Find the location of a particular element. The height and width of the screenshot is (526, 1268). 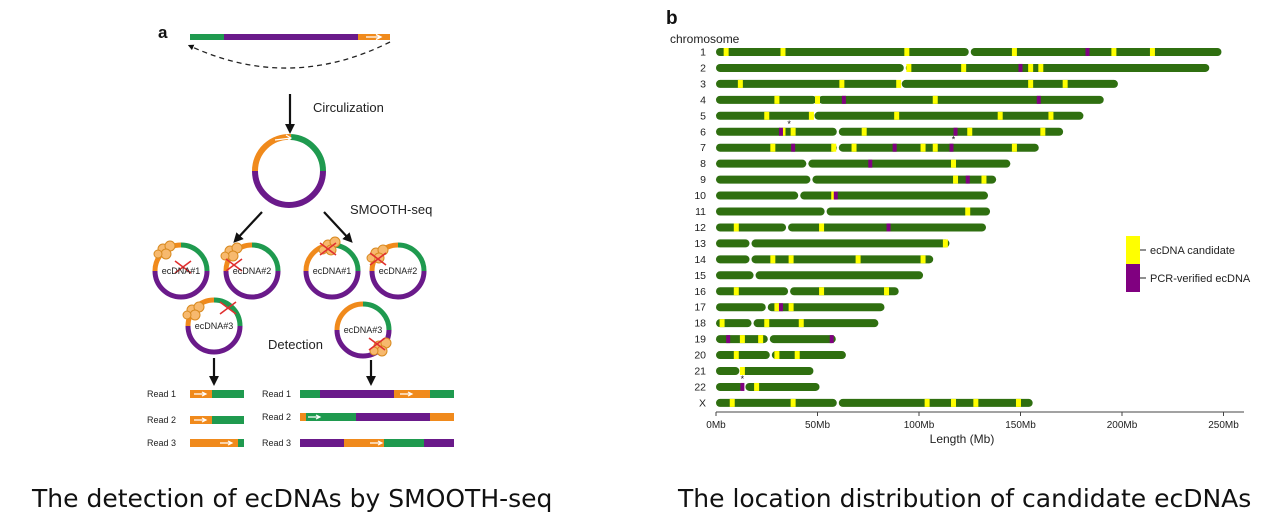

reads-left: Read 1 Read 2 Read 3 is located at coordinates (195, 418).